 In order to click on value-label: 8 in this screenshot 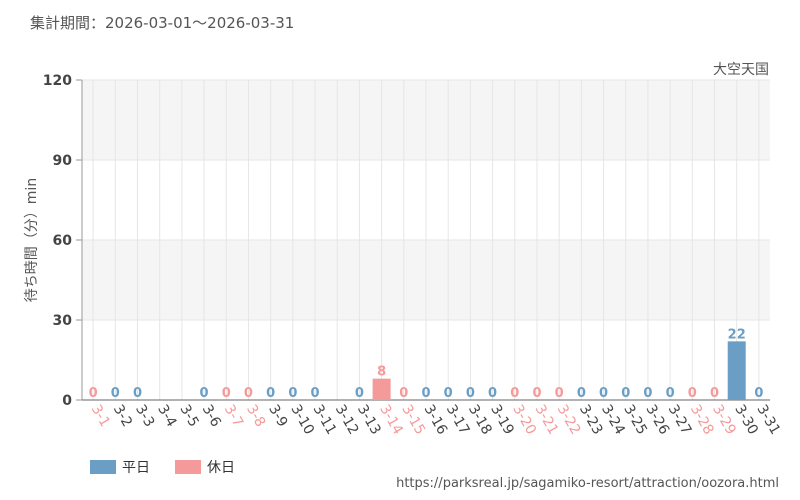, I will do `click(381, 372)`.